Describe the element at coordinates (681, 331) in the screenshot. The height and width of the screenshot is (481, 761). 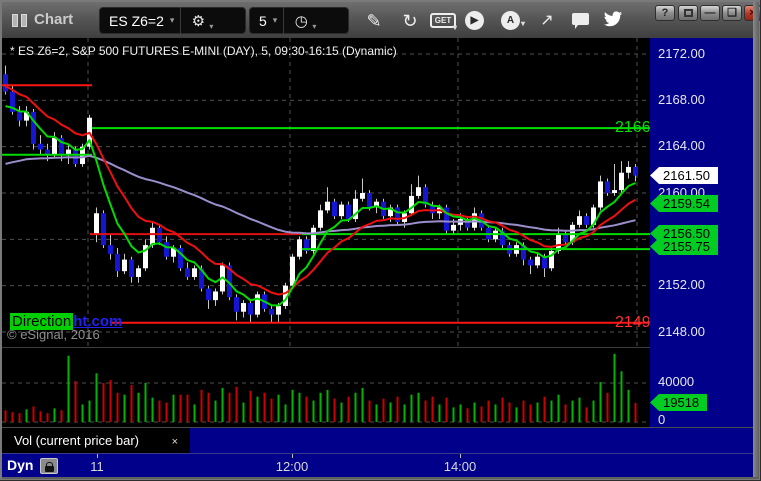
I see `axis-label: 2148.00` at that location.